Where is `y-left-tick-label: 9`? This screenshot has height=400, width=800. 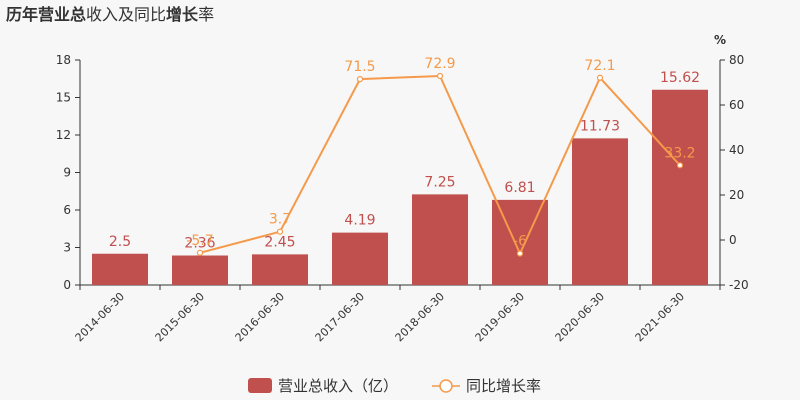 y-left-tick-label: 9 is located at coordinates (67, 173).